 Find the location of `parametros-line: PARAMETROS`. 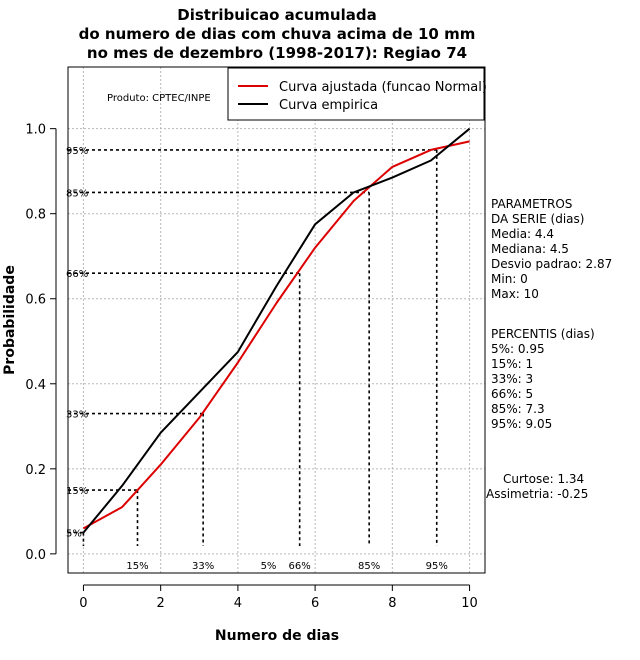

parametros-line: PARAMETROS is located at coordinates (531, 204).